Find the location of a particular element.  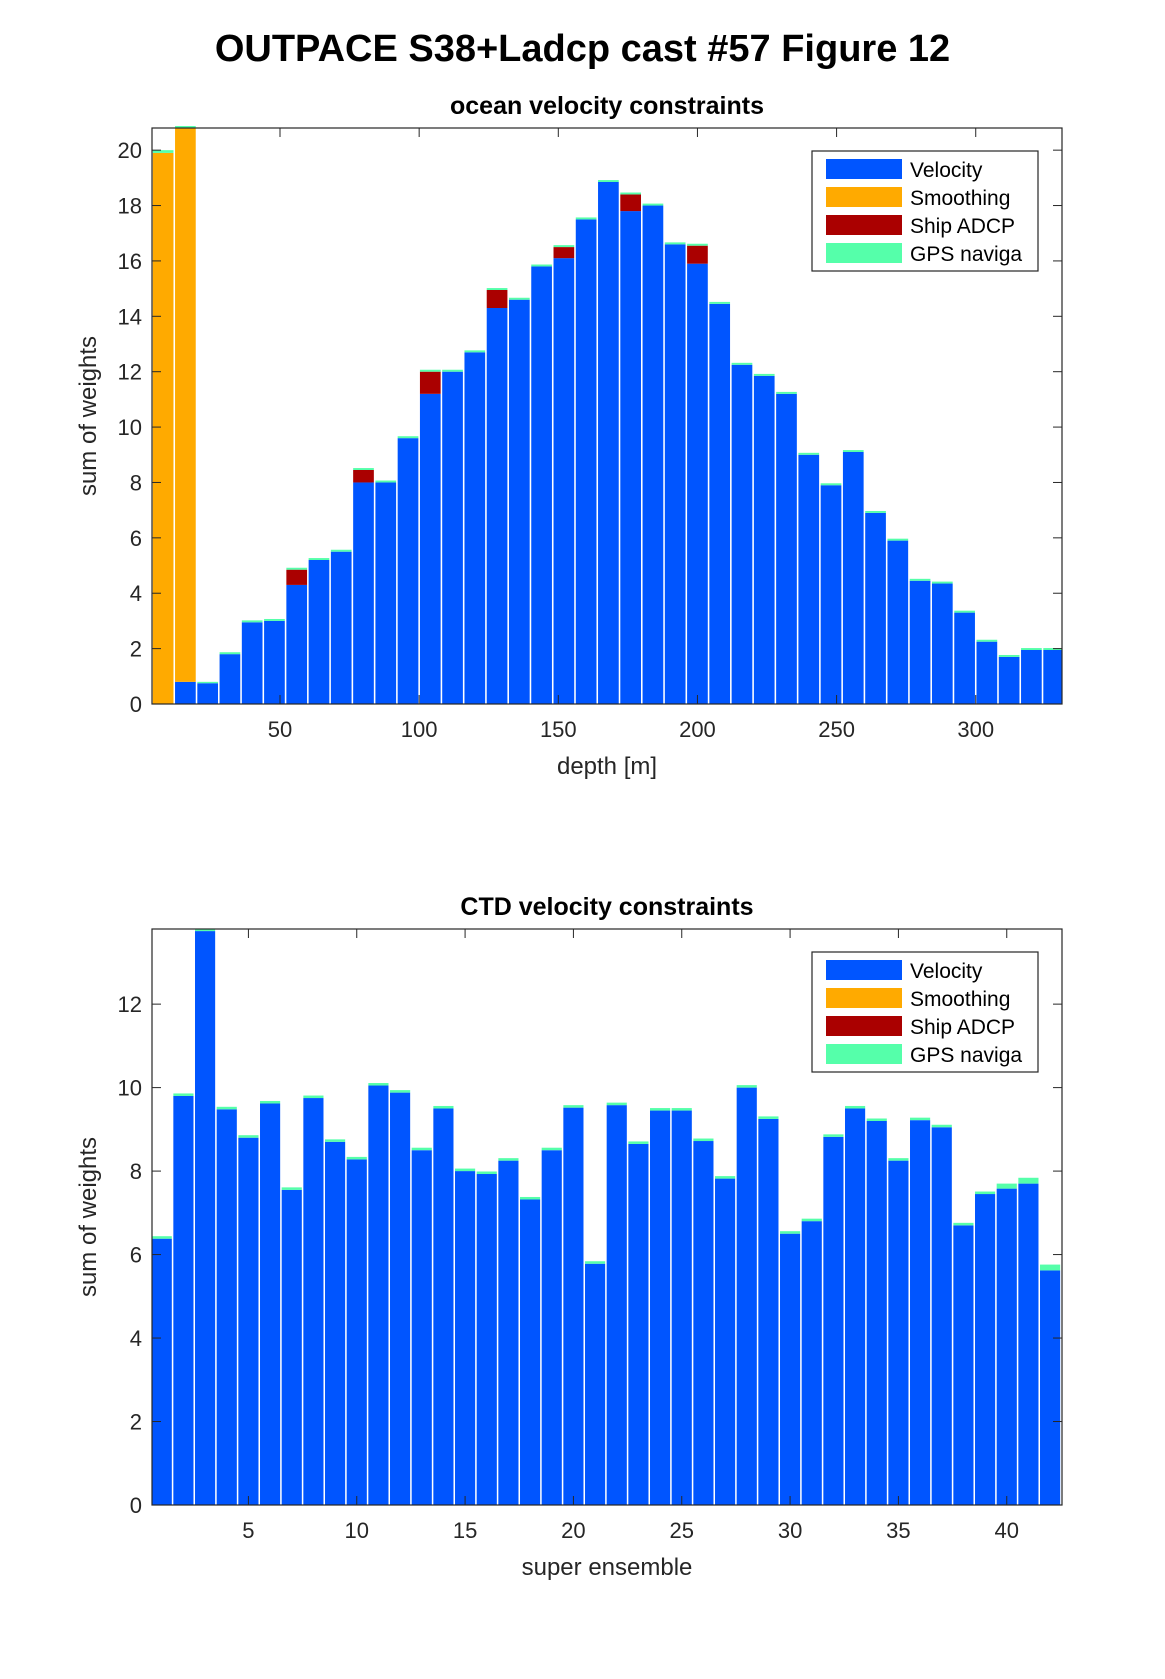

chart0-x-tick-label: 200 is located at coordinates (697, 729).